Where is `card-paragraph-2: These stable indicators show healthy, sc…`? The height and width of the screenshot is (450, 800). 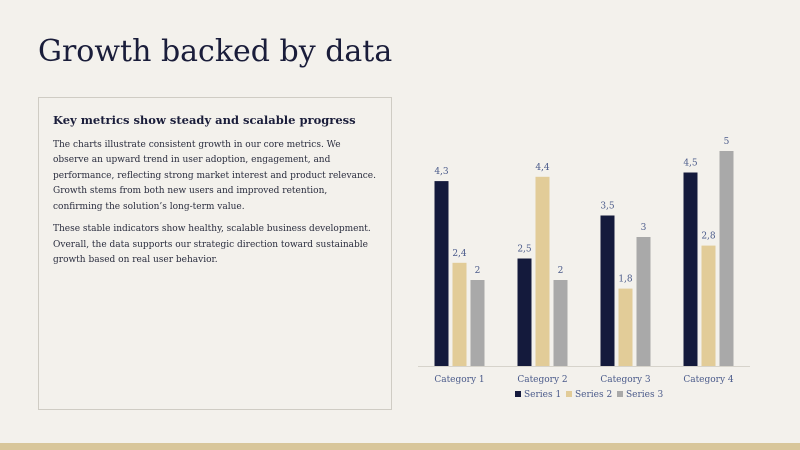
card-paragraph-2: These stable indicators show healthy, sc… is located at coordinates (212, 245).